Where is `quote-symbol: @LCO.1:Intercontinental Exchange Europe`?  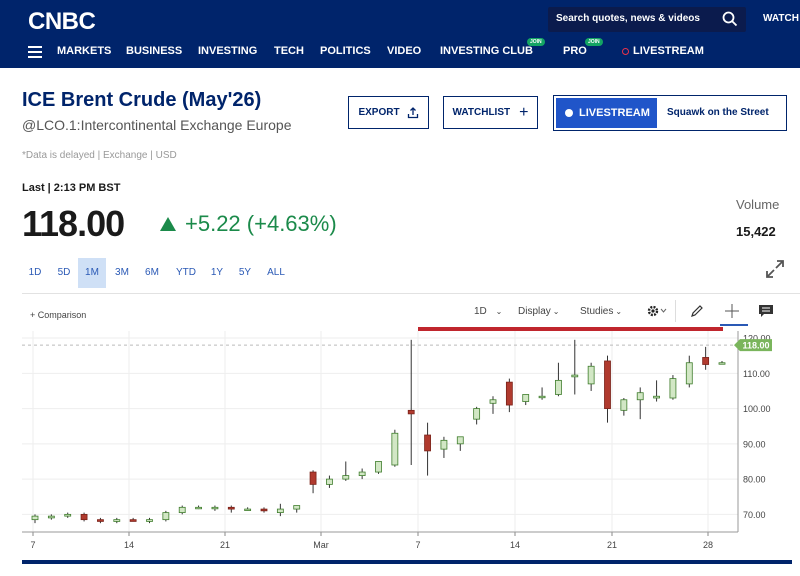
quote-symbol: @LCO.1:Intercontinental Exchange Europe is located at coordinates (157, 125).